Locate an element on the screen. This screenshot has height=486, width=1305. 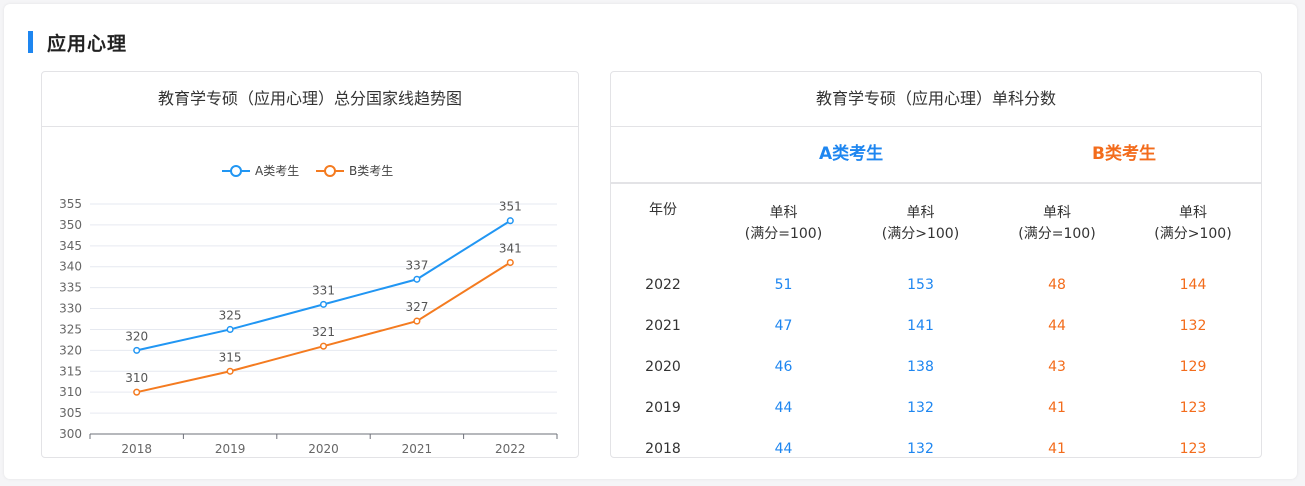
cell-b100: 43 is located at coordinates (1057, 366).